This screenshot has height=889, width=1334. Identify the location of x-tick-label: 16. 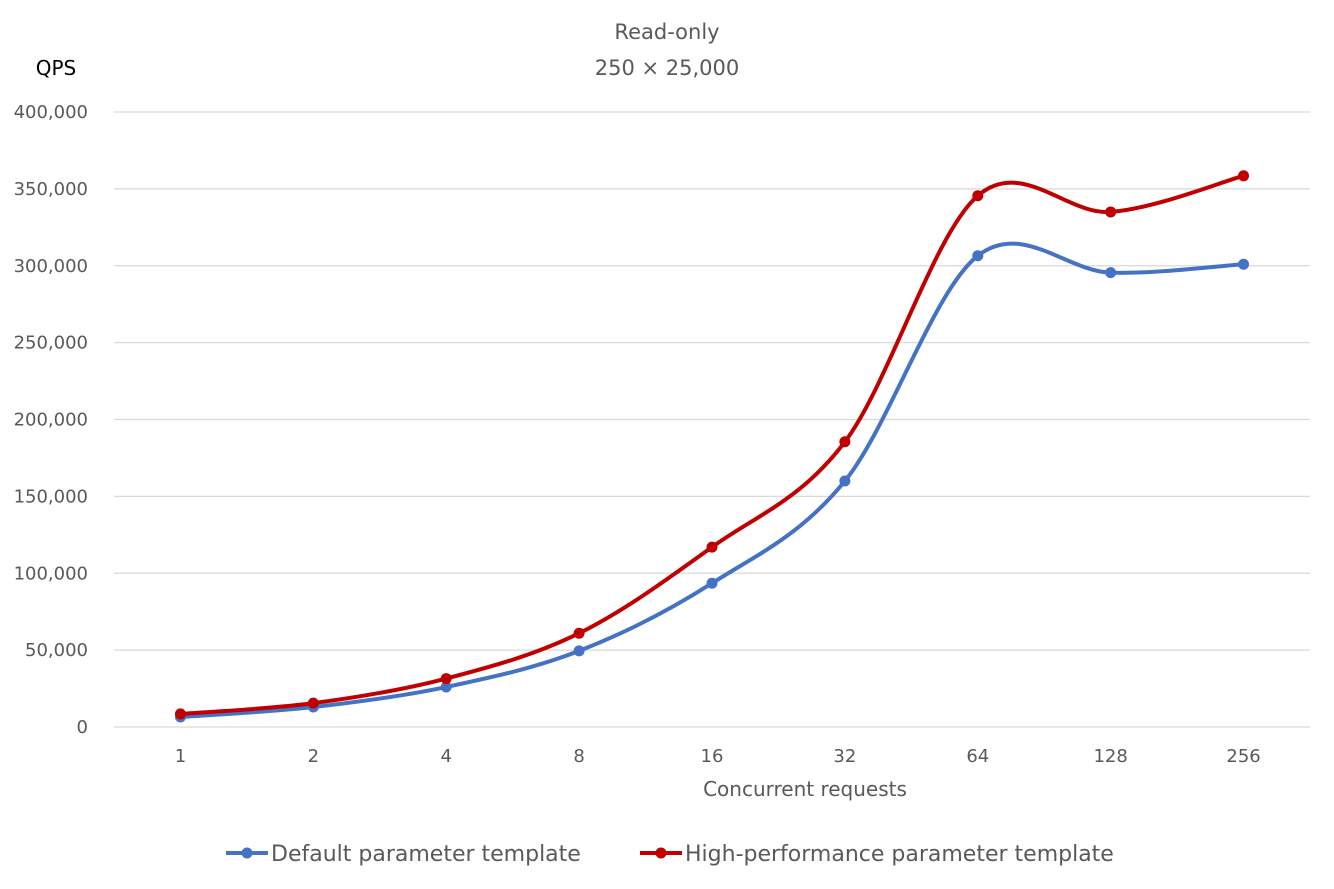
(712, 756).